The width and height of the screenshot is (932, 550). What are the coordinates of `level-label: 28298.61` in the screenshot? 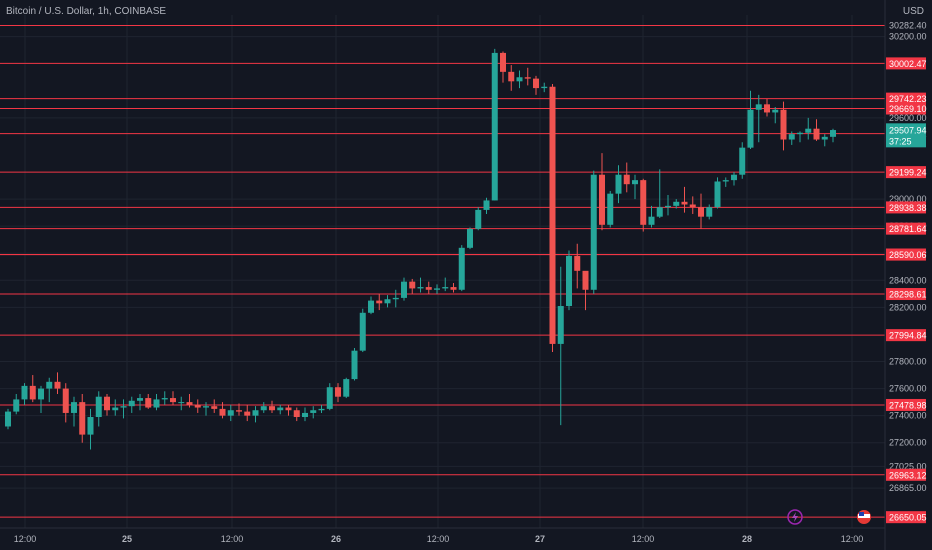 It's located at (908, 295).